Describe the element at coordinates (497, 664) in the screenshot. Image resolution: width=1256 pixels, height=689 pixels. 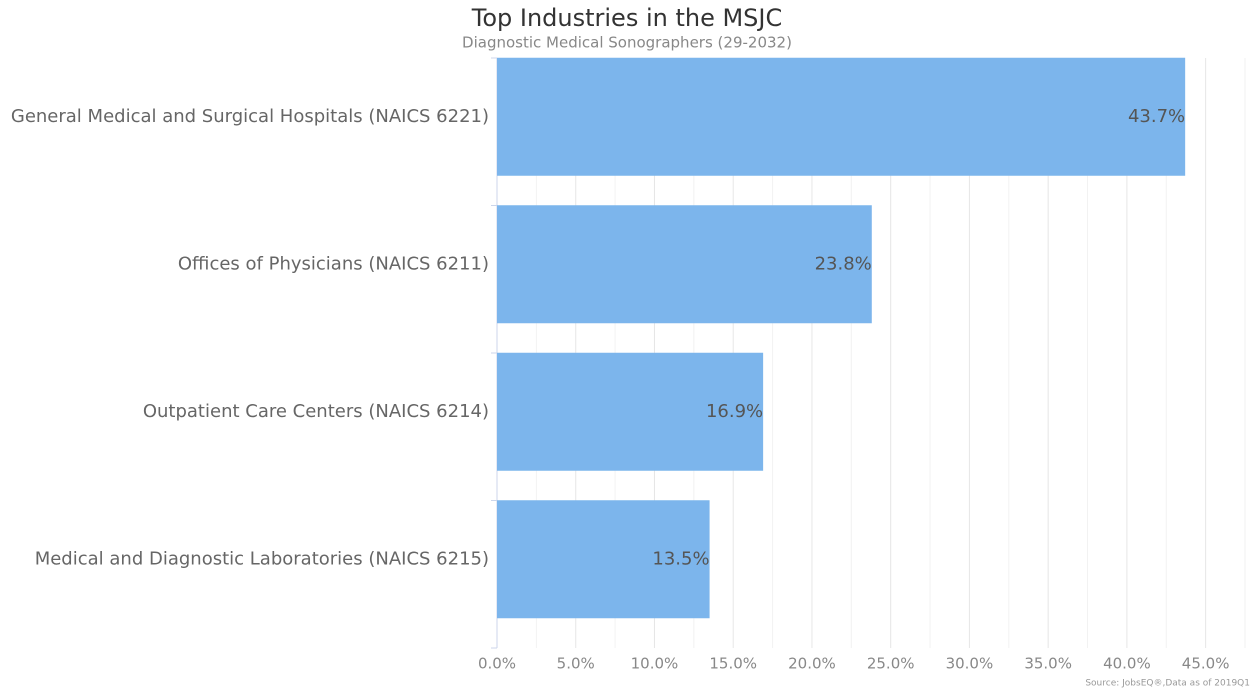
I see `x-tick-label: 0.0%` at that location.